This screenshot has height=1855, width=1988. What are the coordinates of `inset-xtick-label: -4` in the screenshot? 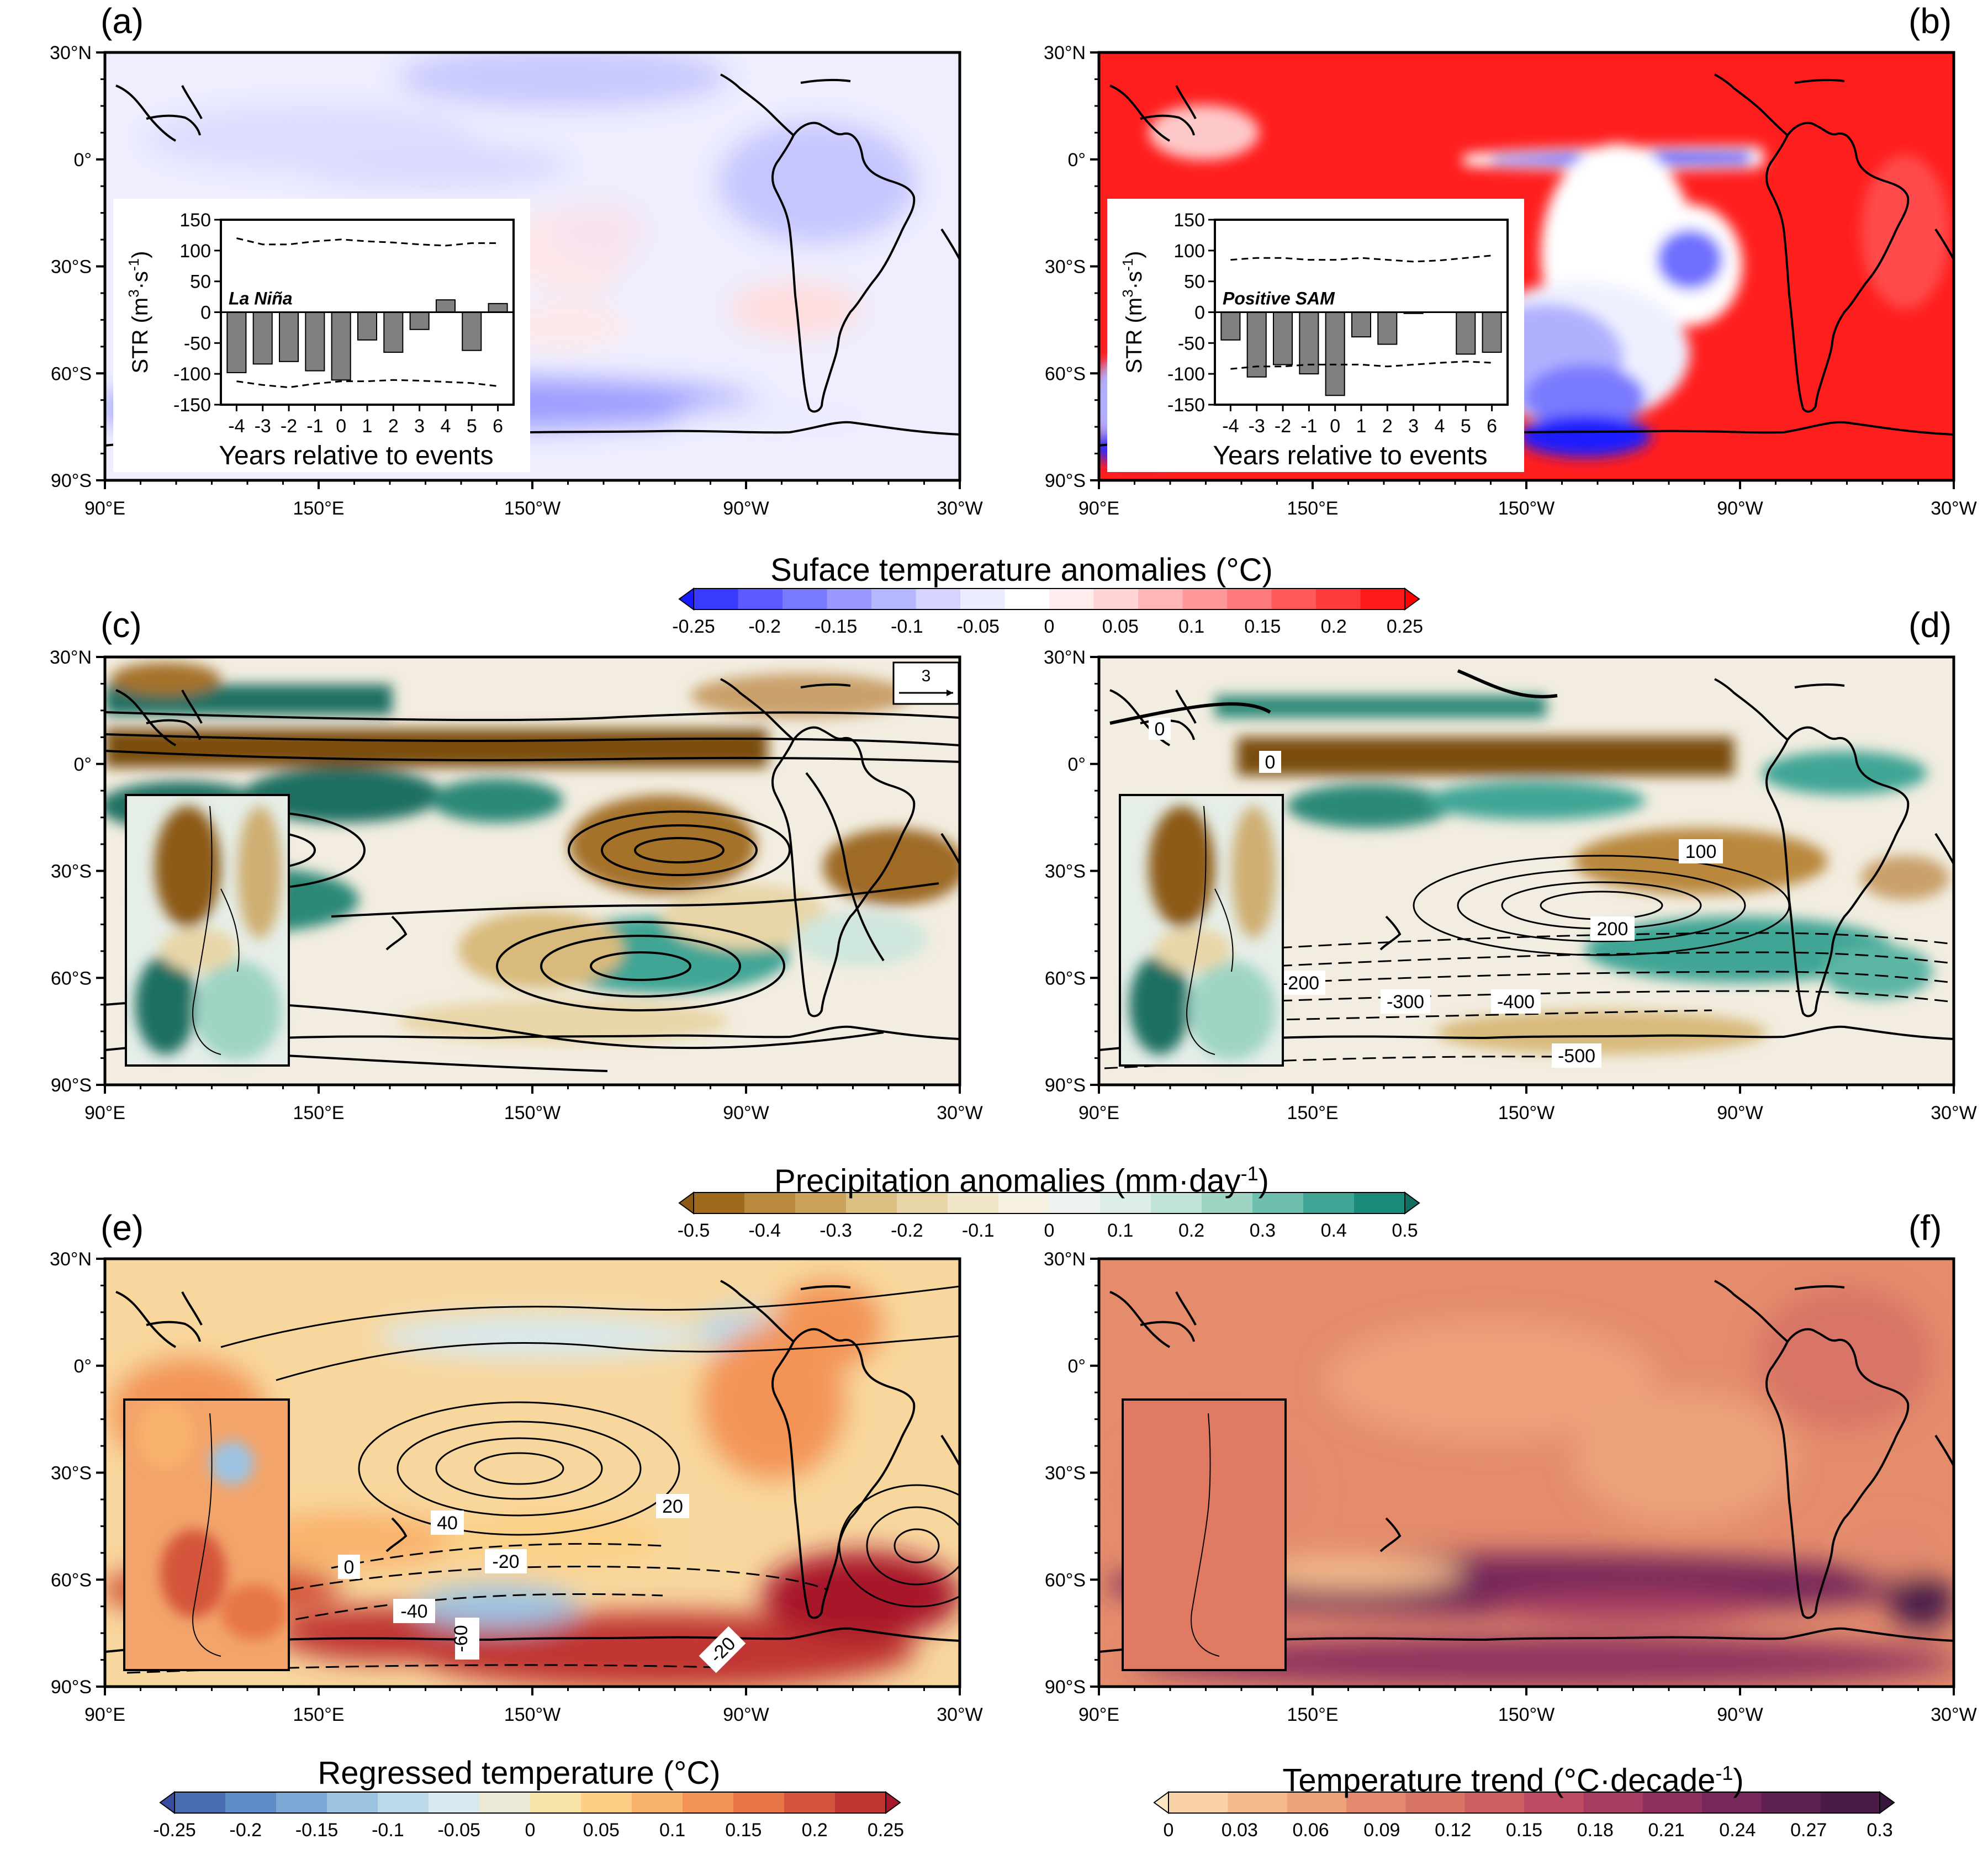 It's located at (1230, 427).